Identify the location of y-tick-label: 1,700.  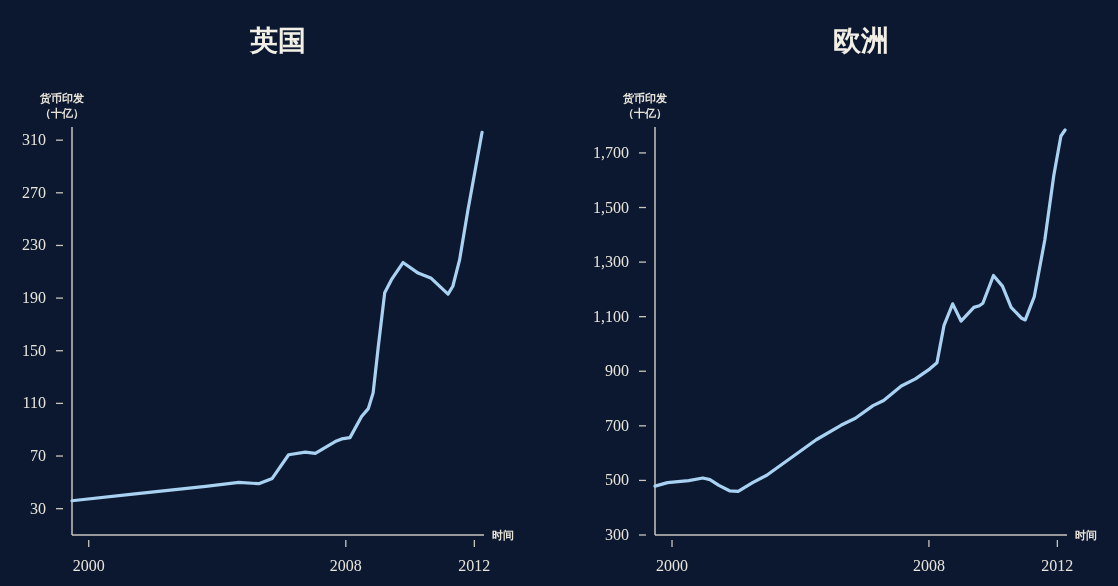
(611, 152).